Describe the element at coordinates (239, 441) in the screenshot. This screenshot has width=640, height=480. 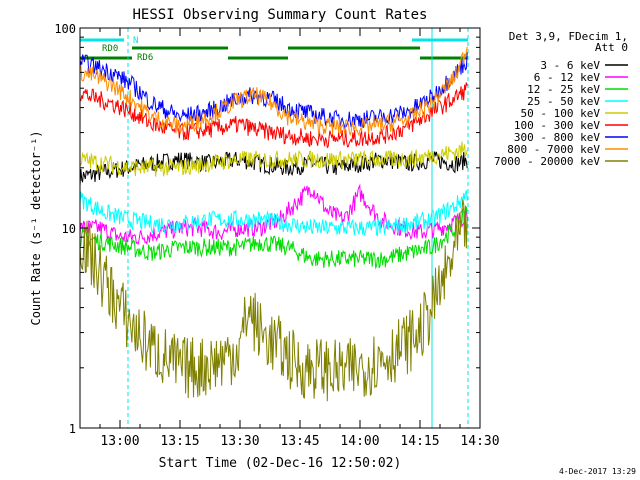
I see `x-tick-label: 13:30` at that location.